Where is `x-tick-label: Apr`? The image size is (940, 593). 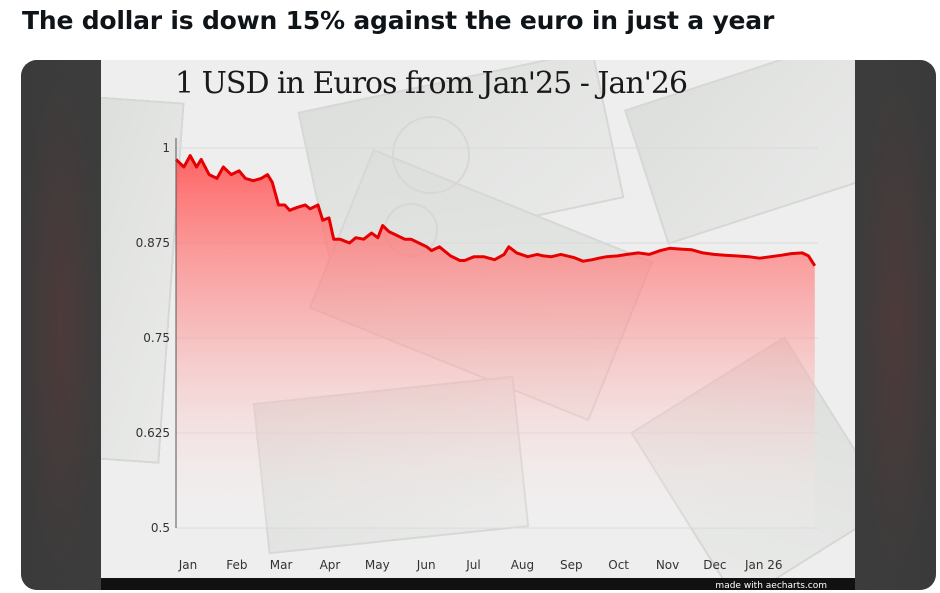 x-tick-label: Apr is located at coordinates (330, 565).